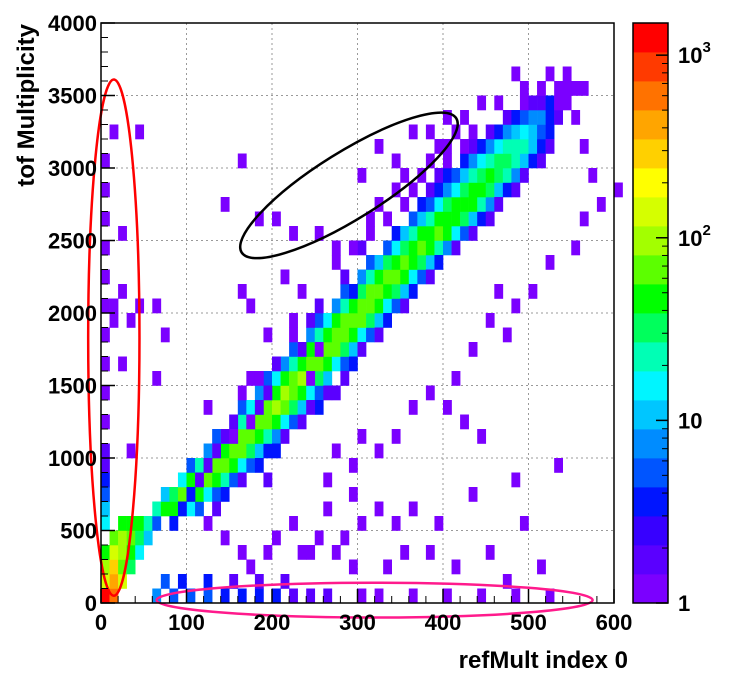 The image size is (730, 678). I want to click on colorbar-tick-label: 10, so click(690, 420).